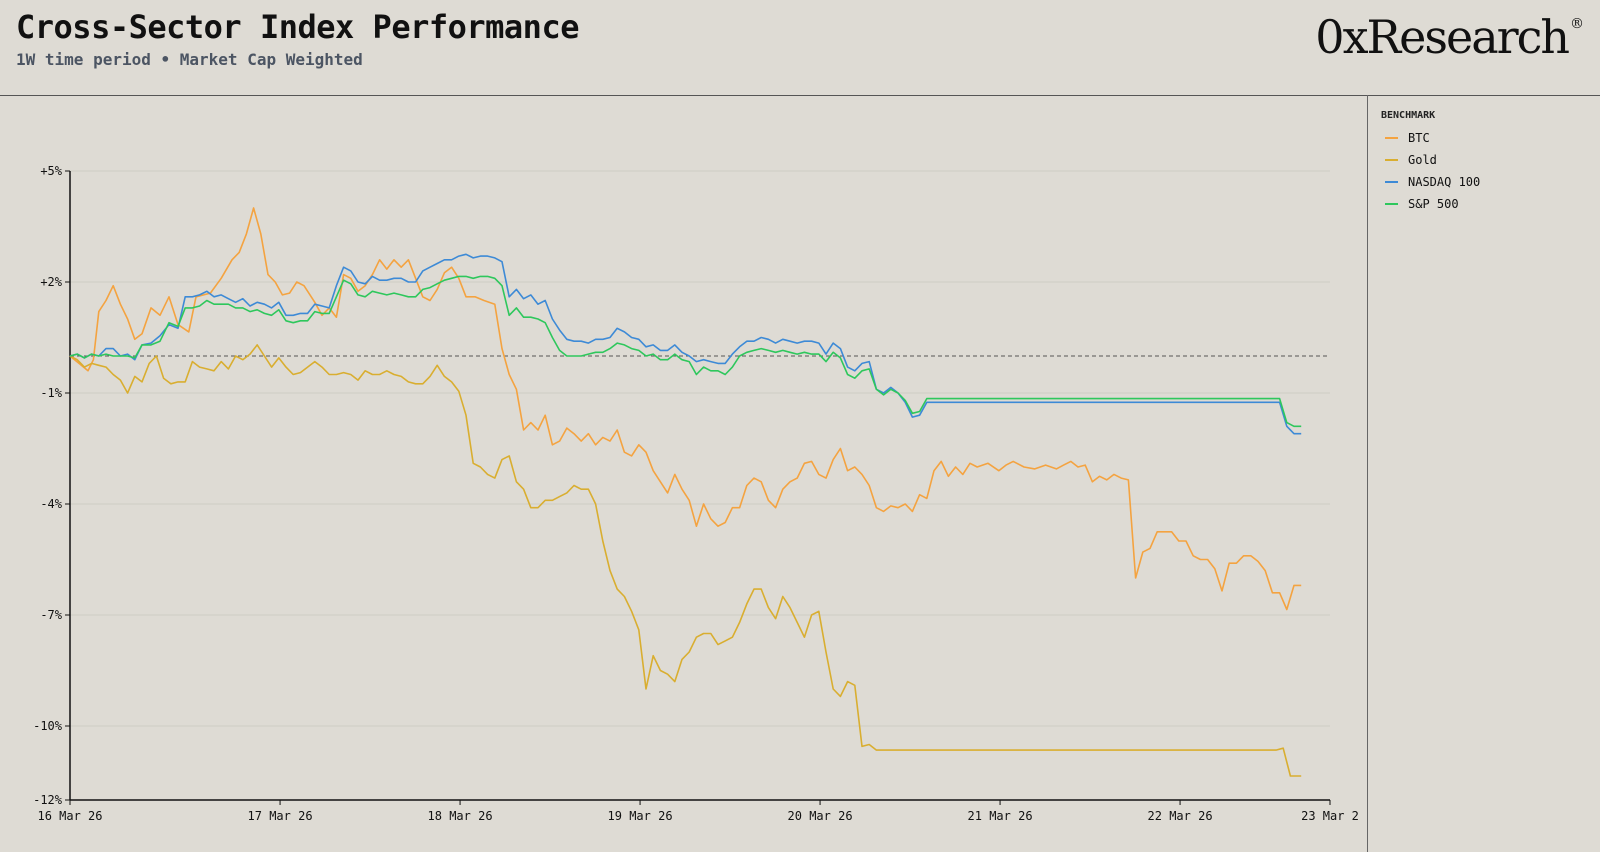 This screenshot has width=1600, height=852. What do you see at coordinates (189, 59) in the screenshot?
I see `page-subtitle: 1W time period • Market Cap Weighted` at bounding box center [189, 59].